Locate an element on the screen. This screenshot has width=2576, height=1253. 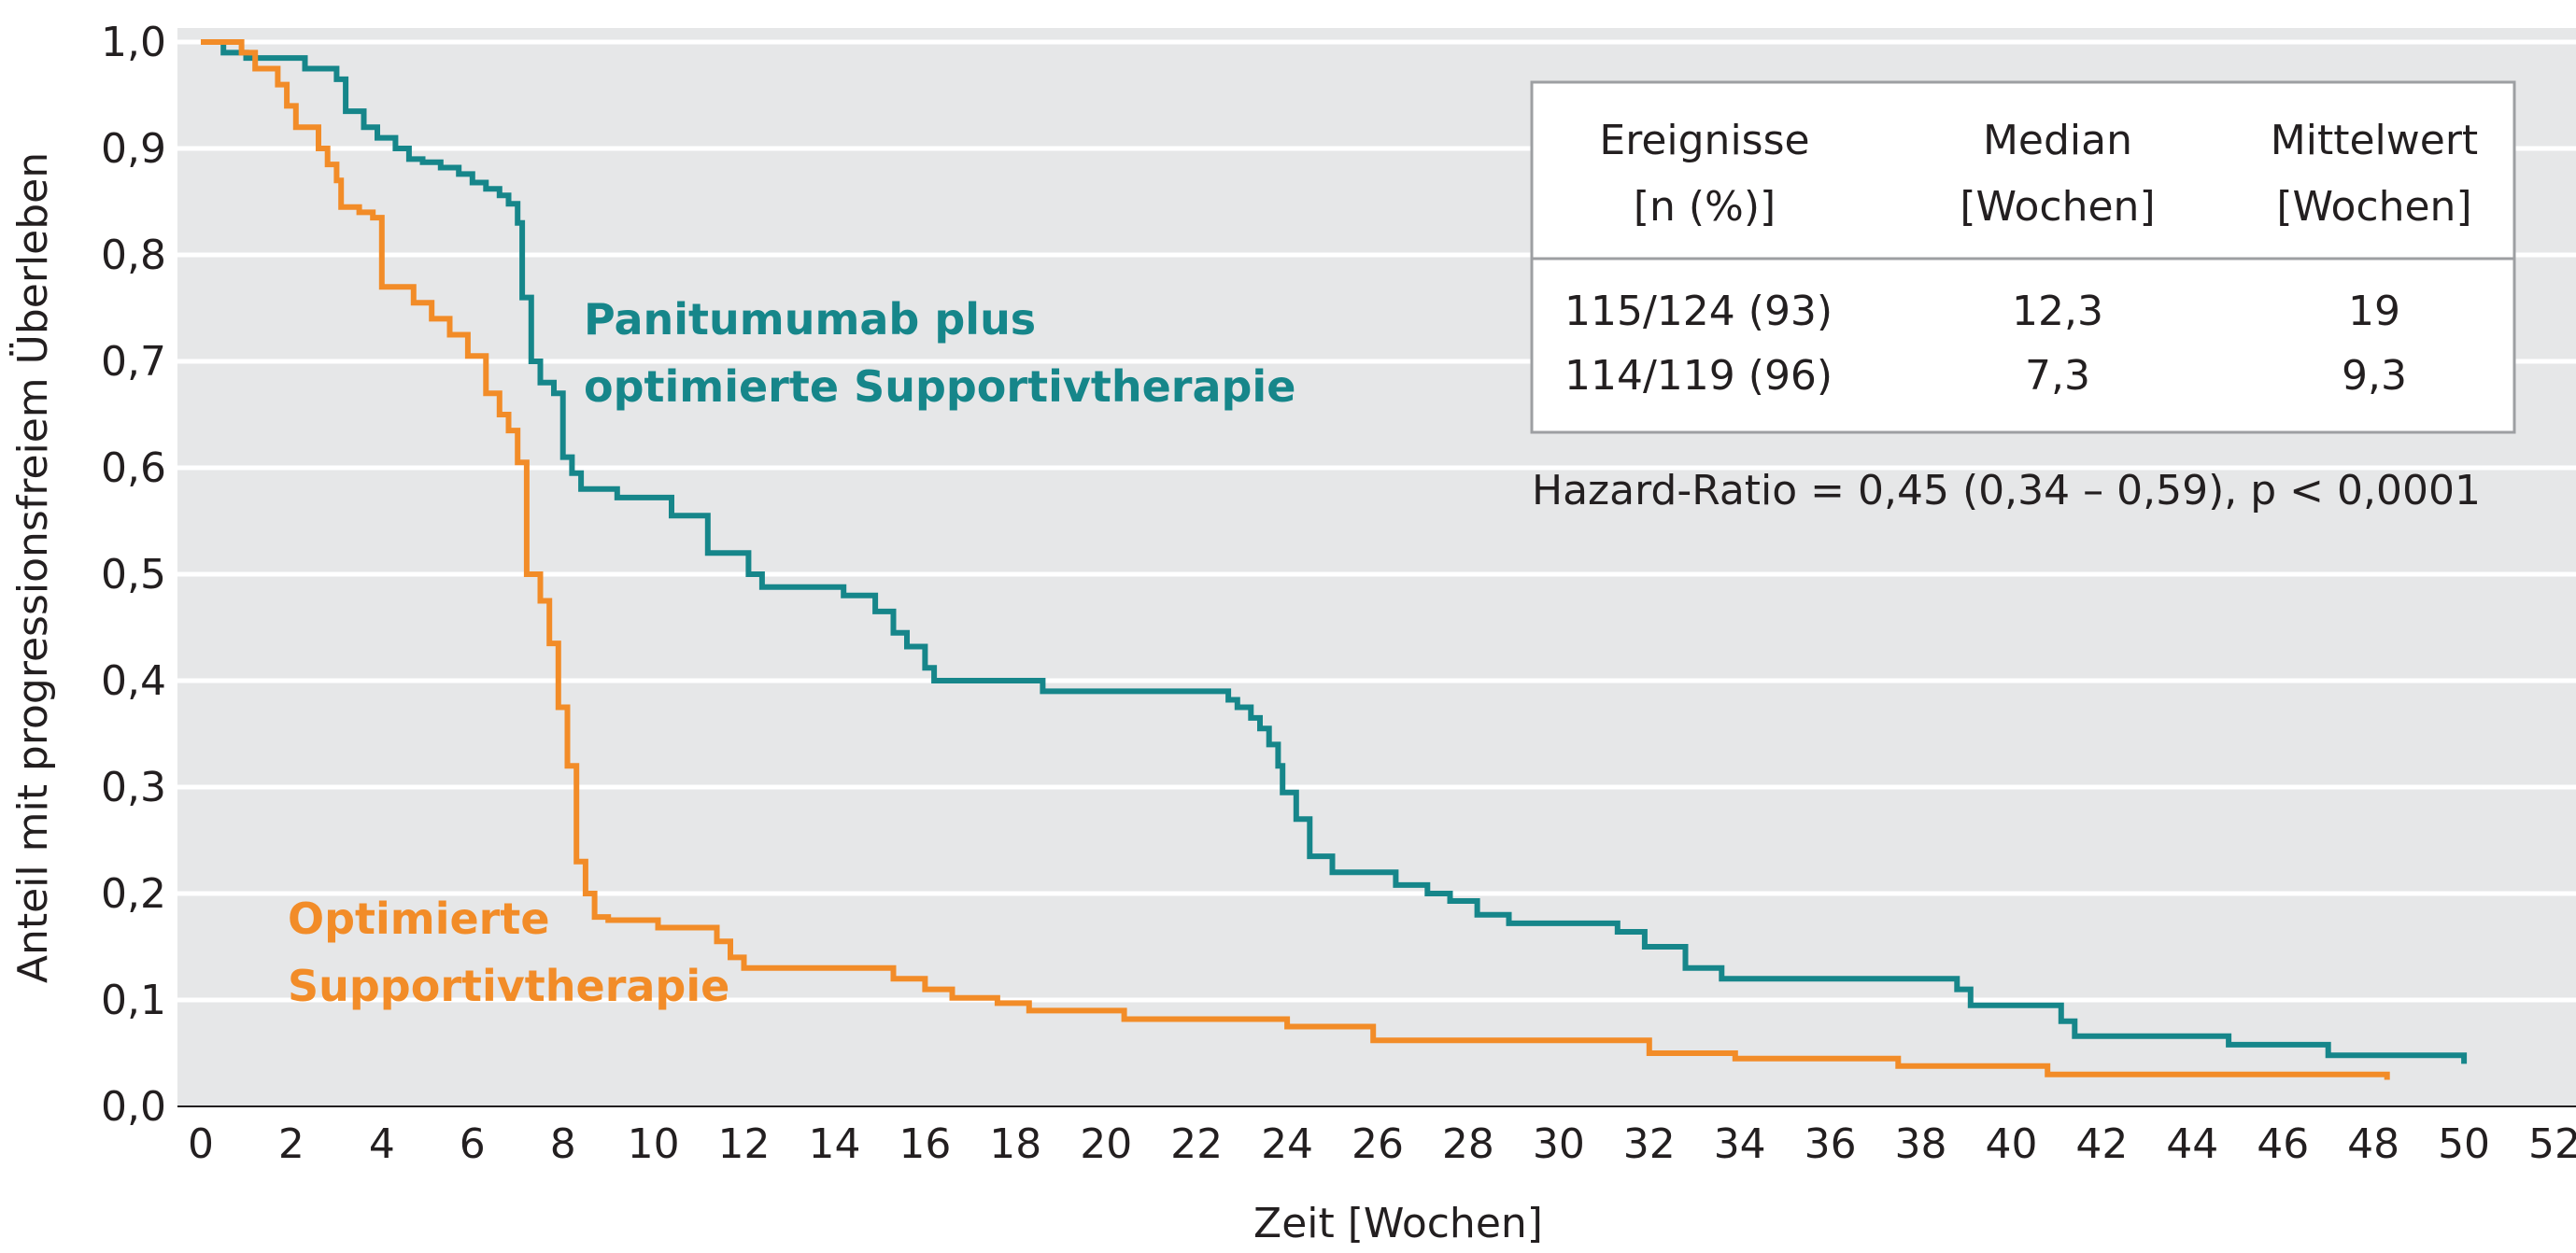
table-header-median-line2: [Wochen] is located at coordinates (2057, 207).